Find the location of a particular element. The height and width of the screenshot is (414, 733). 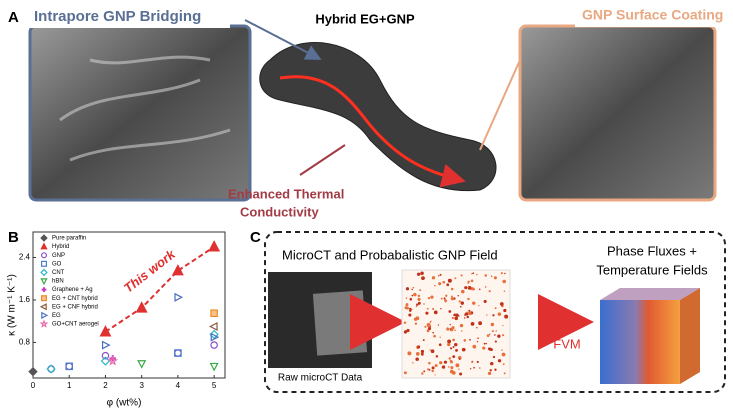

sample is located at coordinates (340, 323).